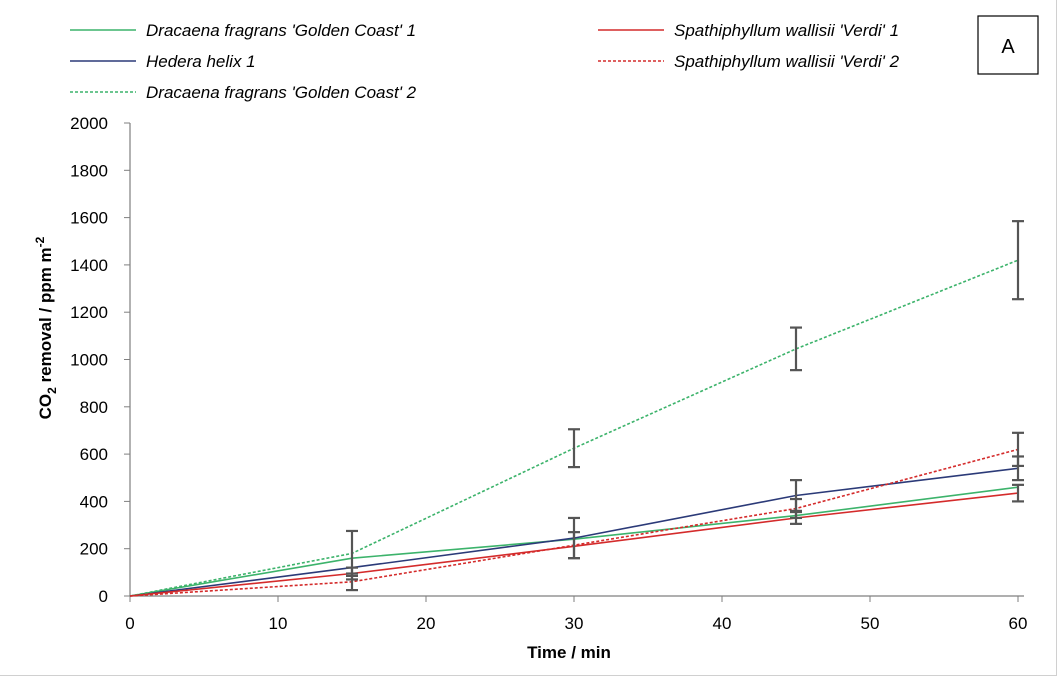 The width and height of the screenshot is (1058, 680). Describe the element at coordinates (94, 549) in the screenshot. I see `y-tick-label: 200` at that location.